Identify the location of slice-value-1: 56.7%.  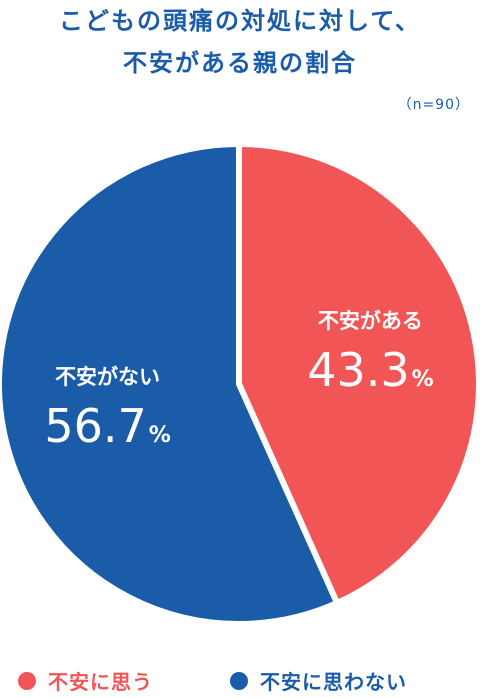
(107, 426).